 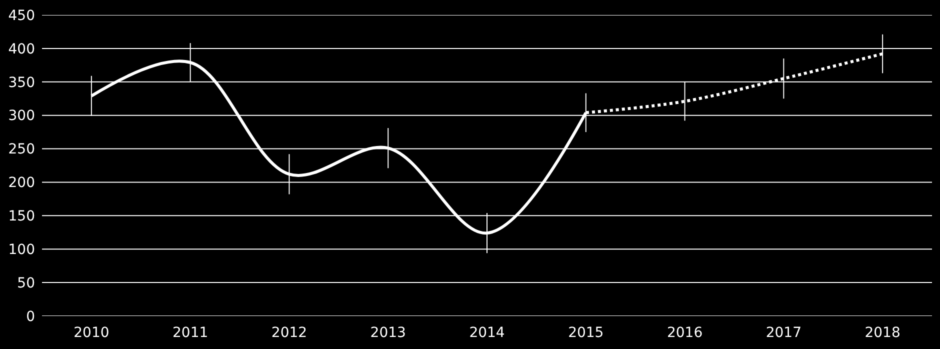 I want to click on y-tick-label: 350, so click(x=21, y=82).